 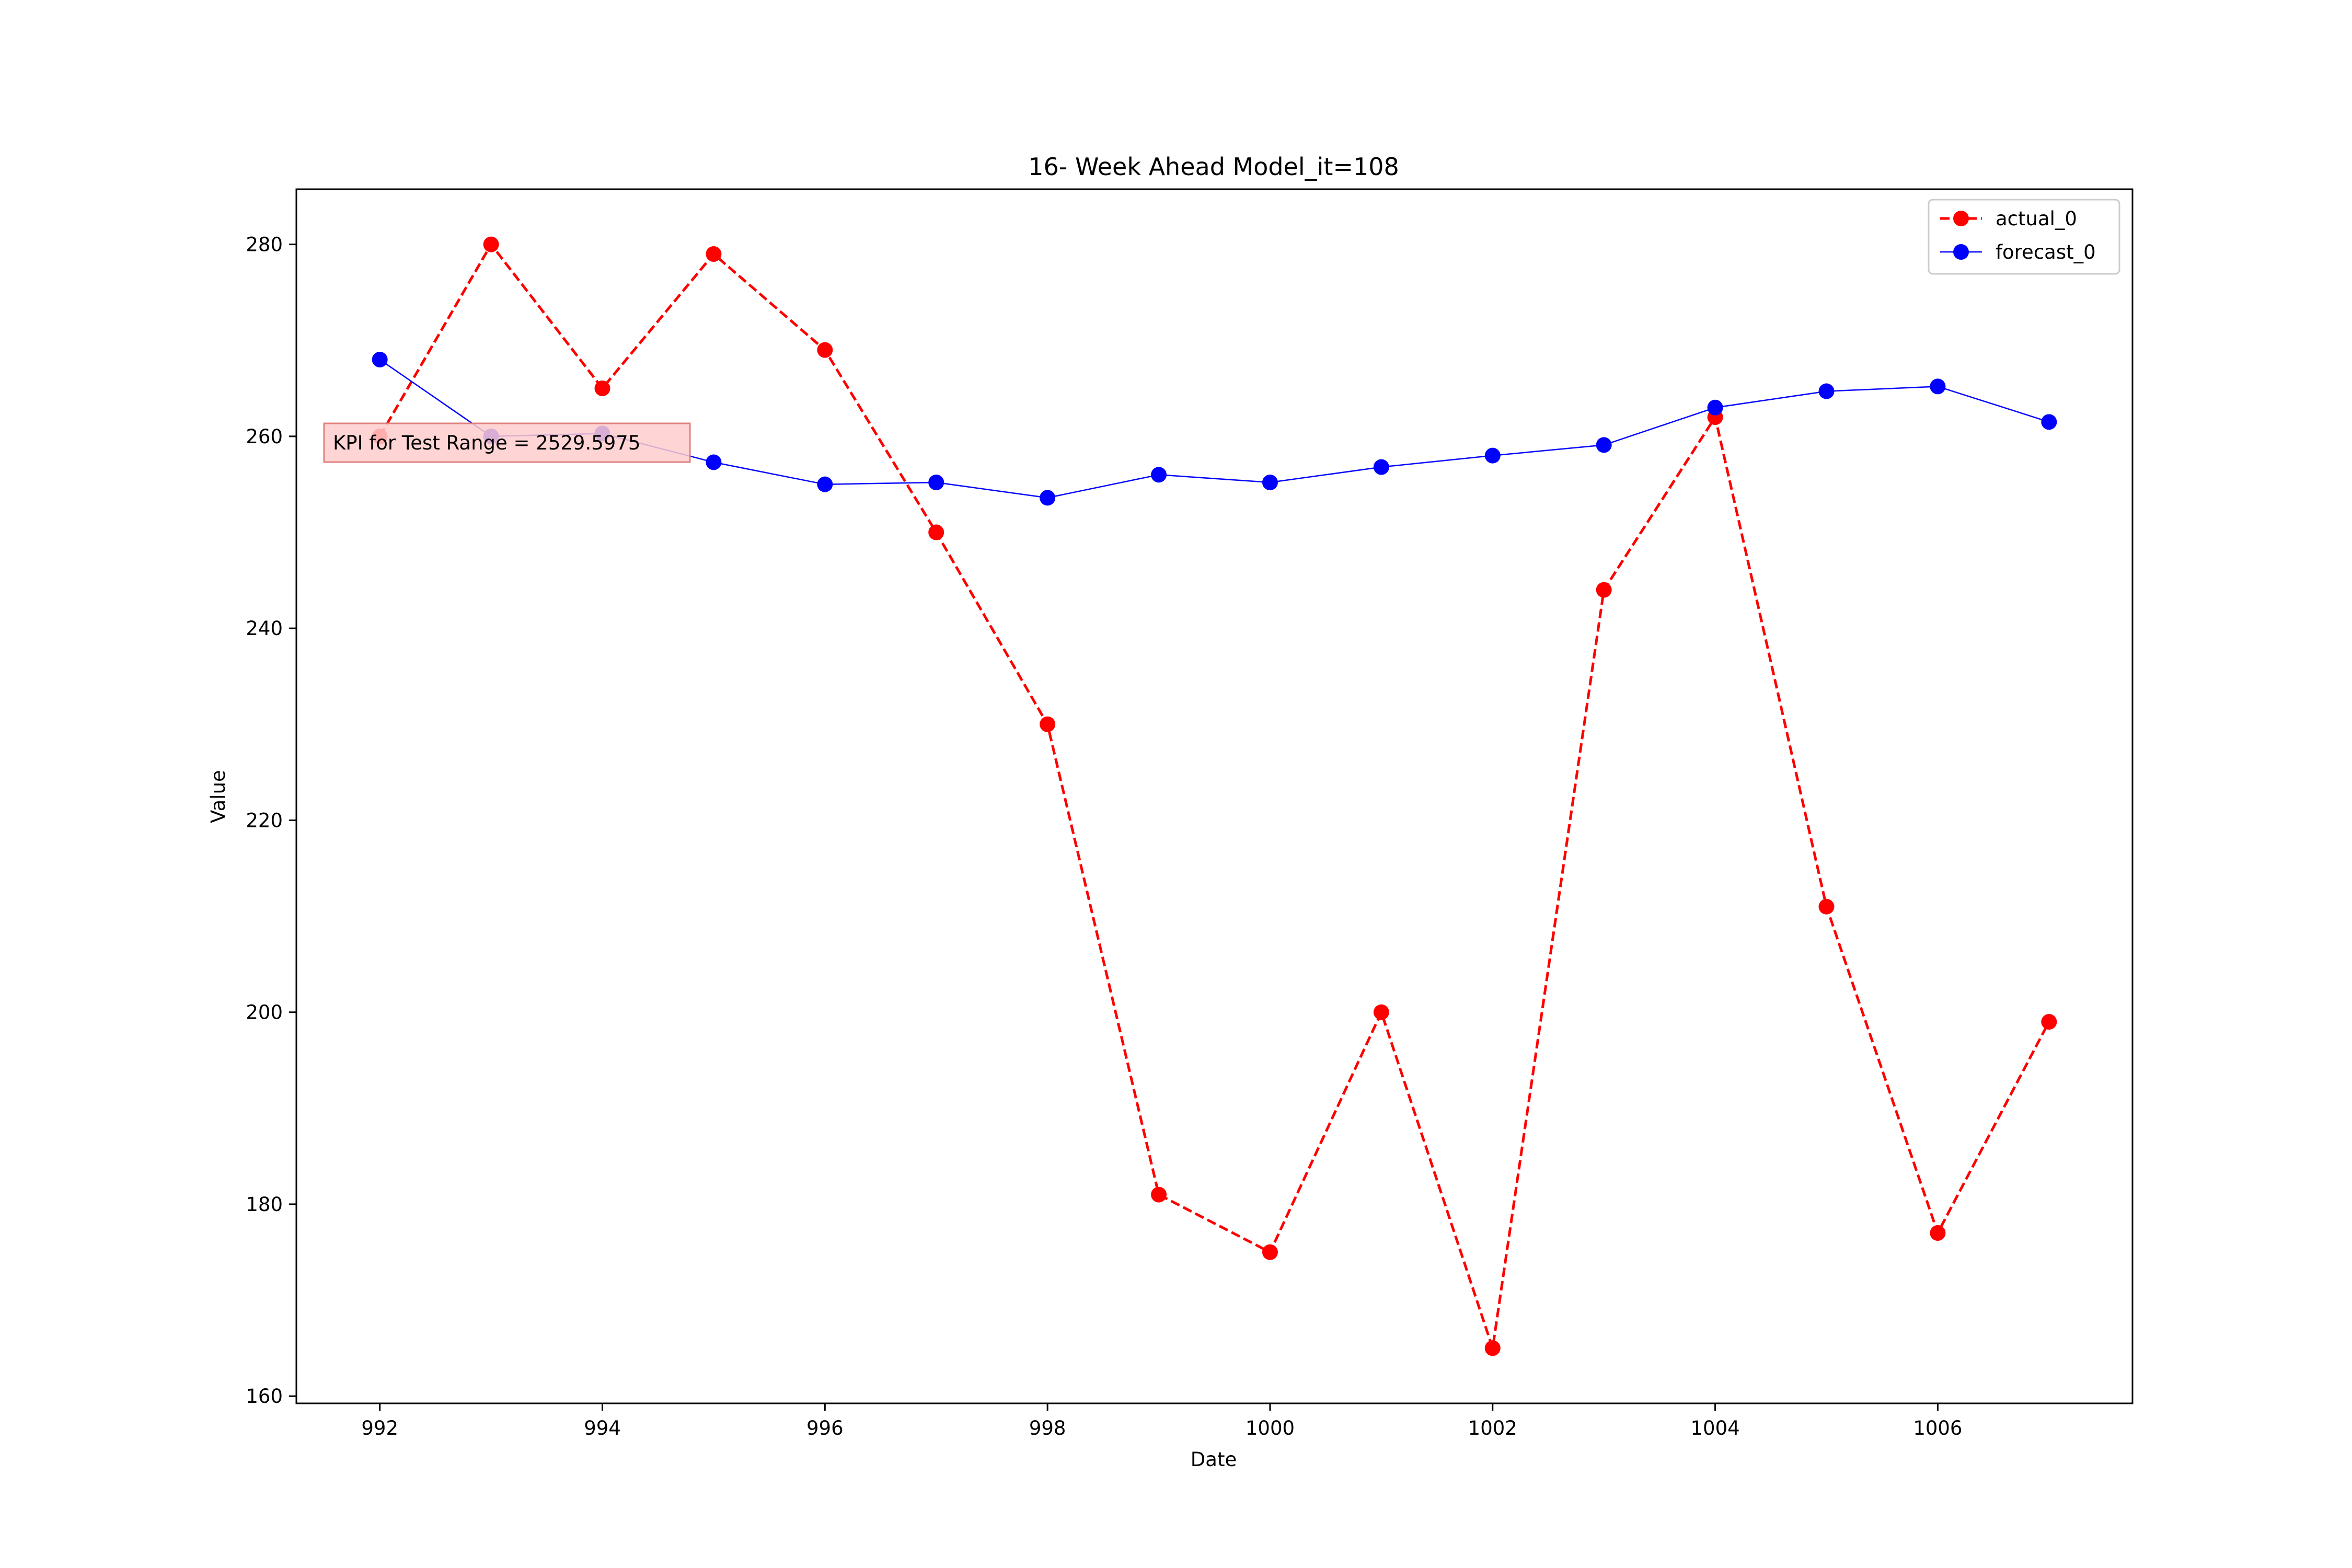 What do you see at coordinates (264, 245) in the screenshot?
I see `y-tick-label: 280` at bounding box center [264, 245].